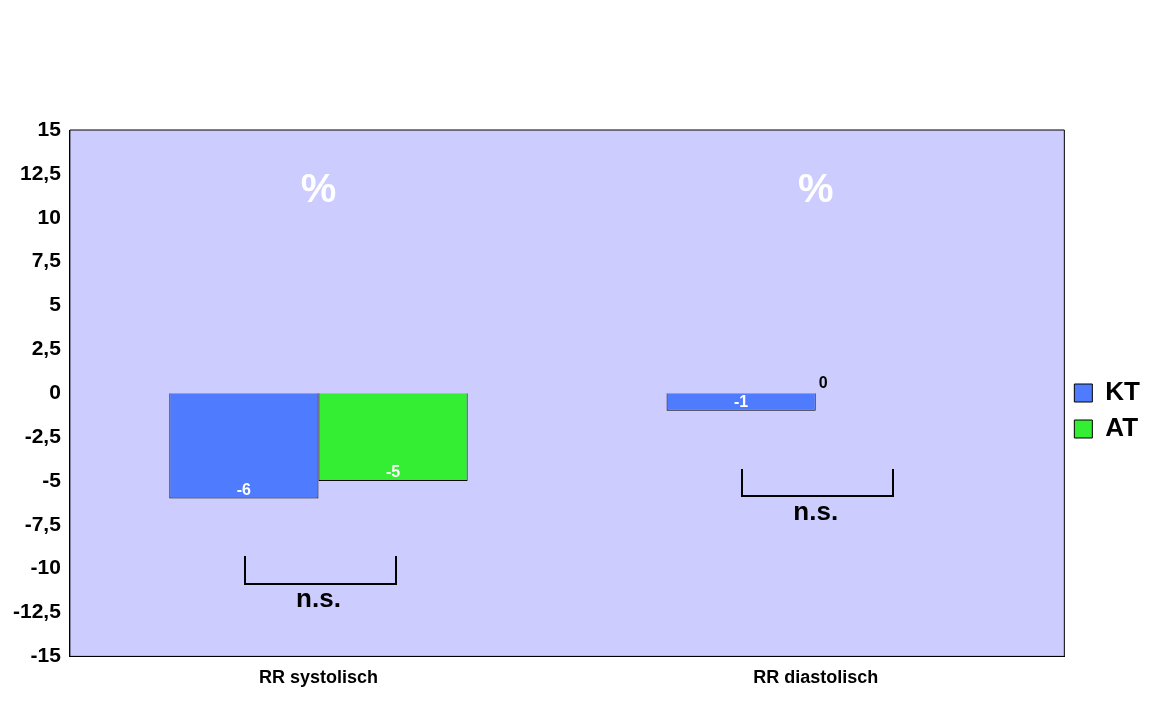  Describe the element at coordinates (816, 677) in the screenshot. I see `x-tick-label: RR diastolisch` at that location.